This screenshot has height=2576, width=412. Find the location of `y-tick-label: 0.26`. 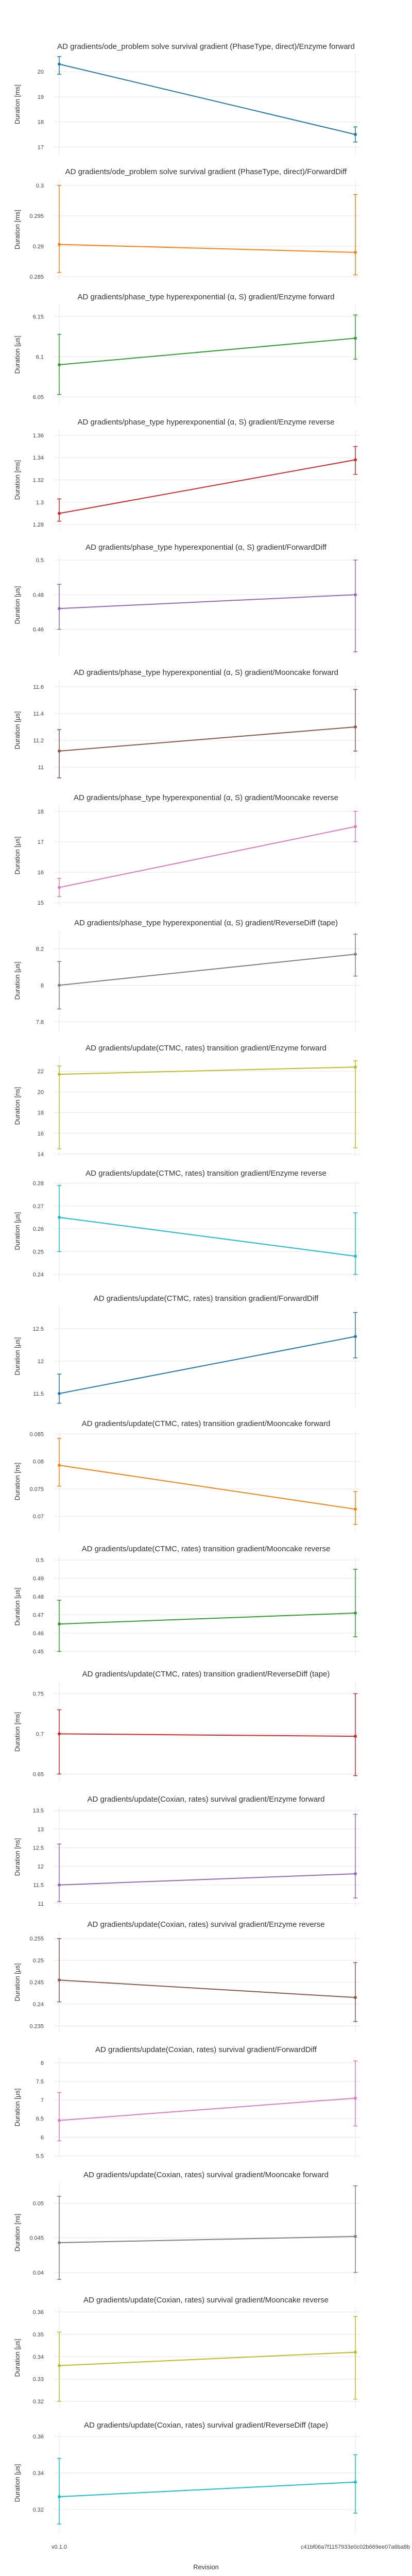

y-tick-label: 0.26 is located at coordinates (38, 1229).